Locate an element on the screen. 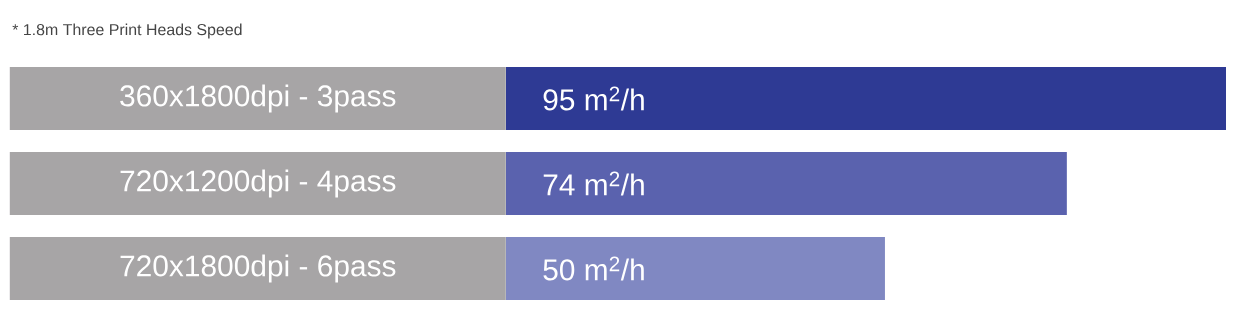 The image size is (1258, 323). y-tick-label: 720x1800dpi - 6pass is located at coordinates (258, 268).